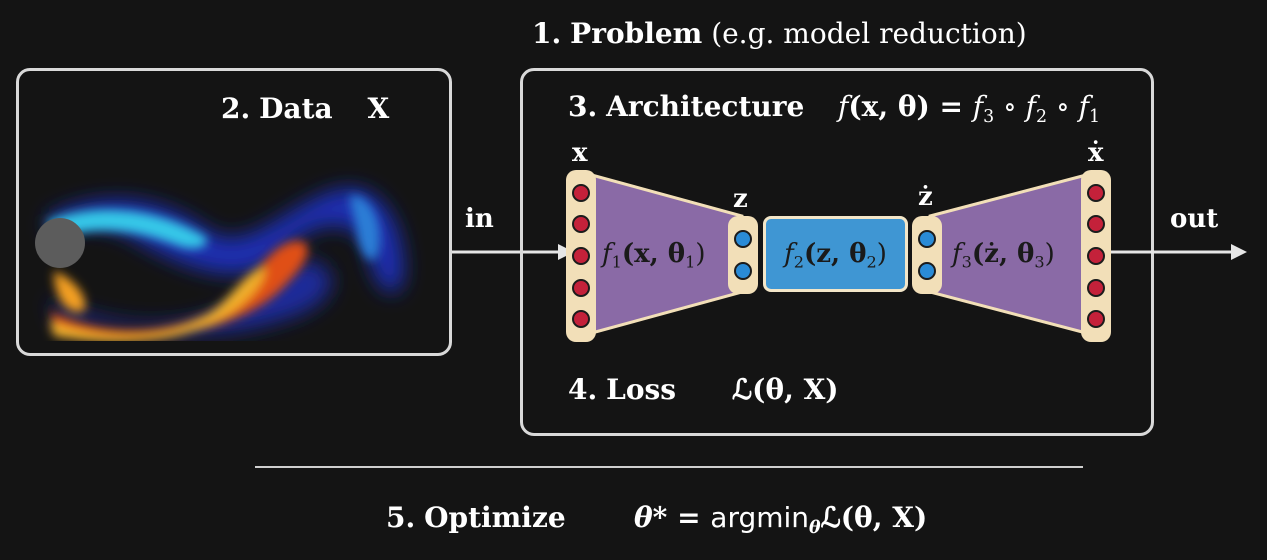 Image resolution: width=1267 pixels, height=560 pixels. I want to click on comp-f2: f, so click(1031, 106).